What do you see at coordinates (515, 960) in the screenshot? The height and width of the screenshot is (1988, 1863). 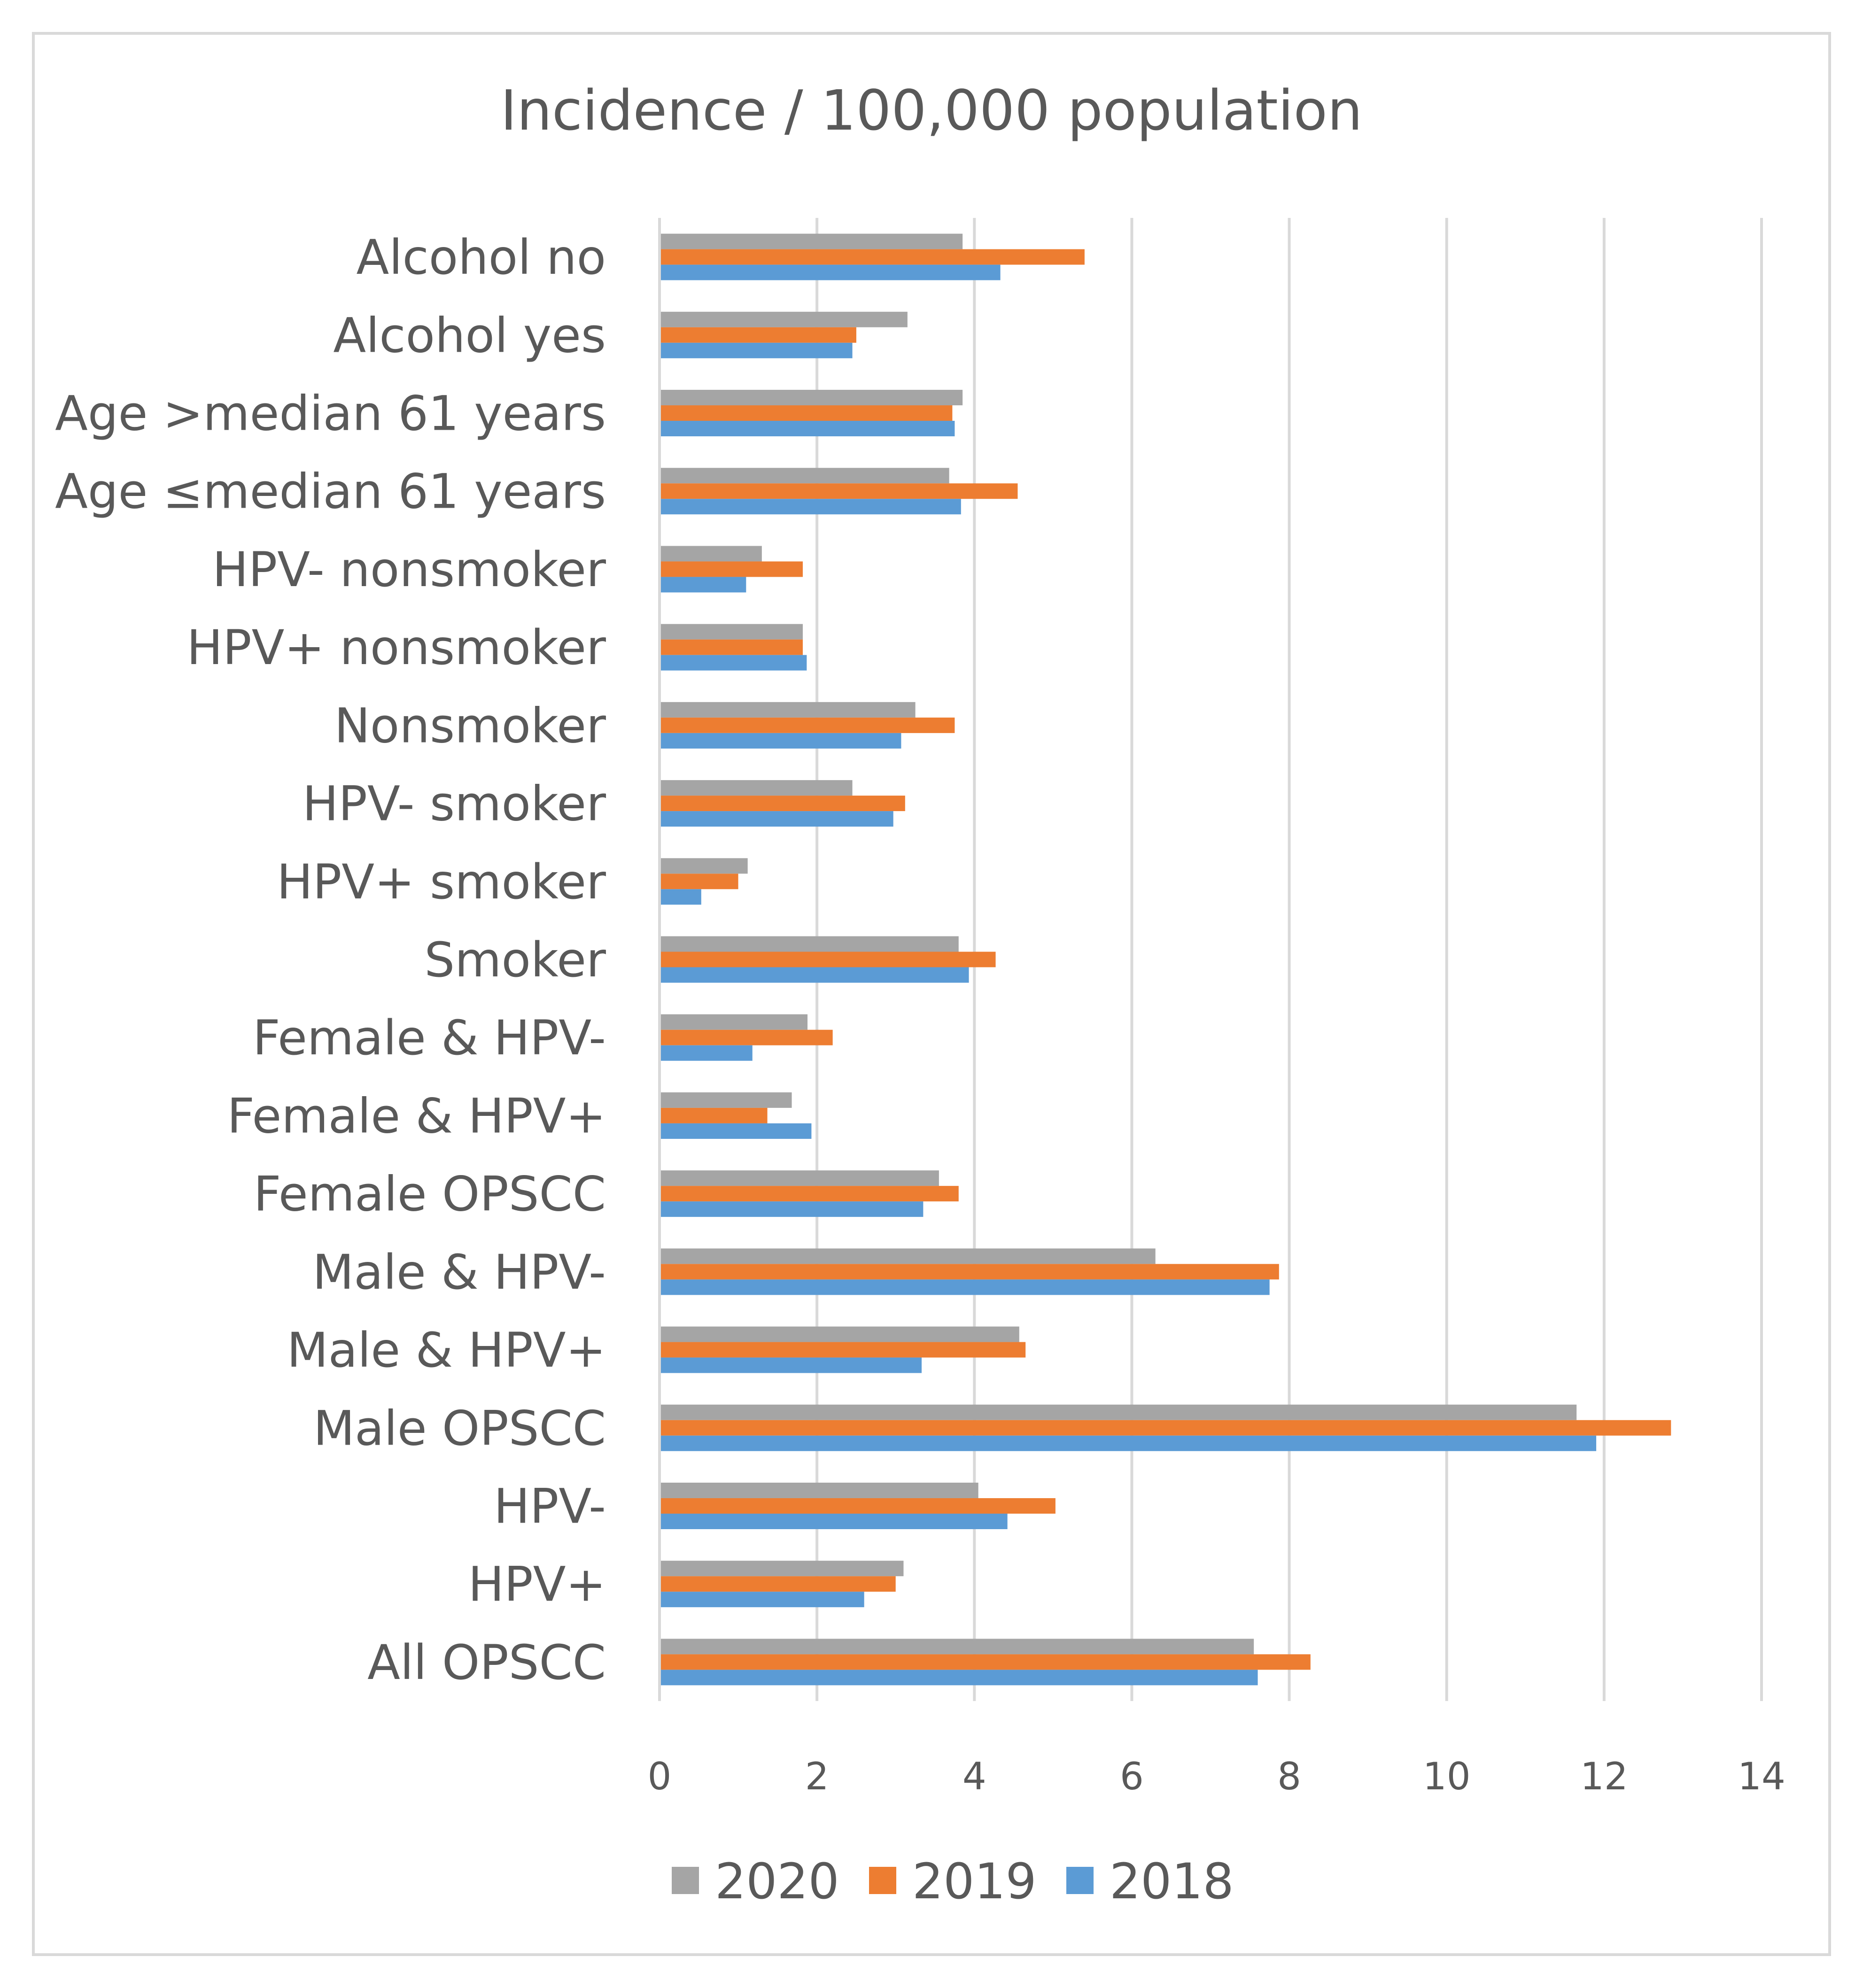 I see `category-label: Smoker` at bounding box center [515, 960].